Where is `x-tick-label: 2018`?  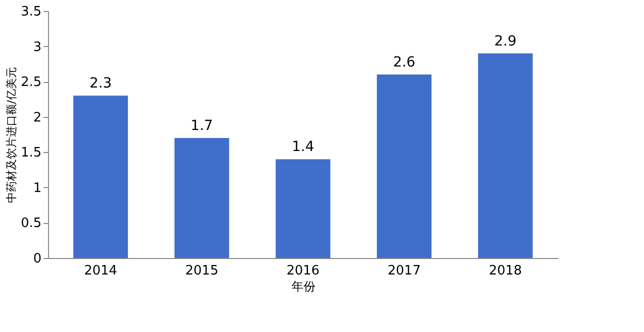 x-tick-label: 2018 is located at coordinates (505, 271).